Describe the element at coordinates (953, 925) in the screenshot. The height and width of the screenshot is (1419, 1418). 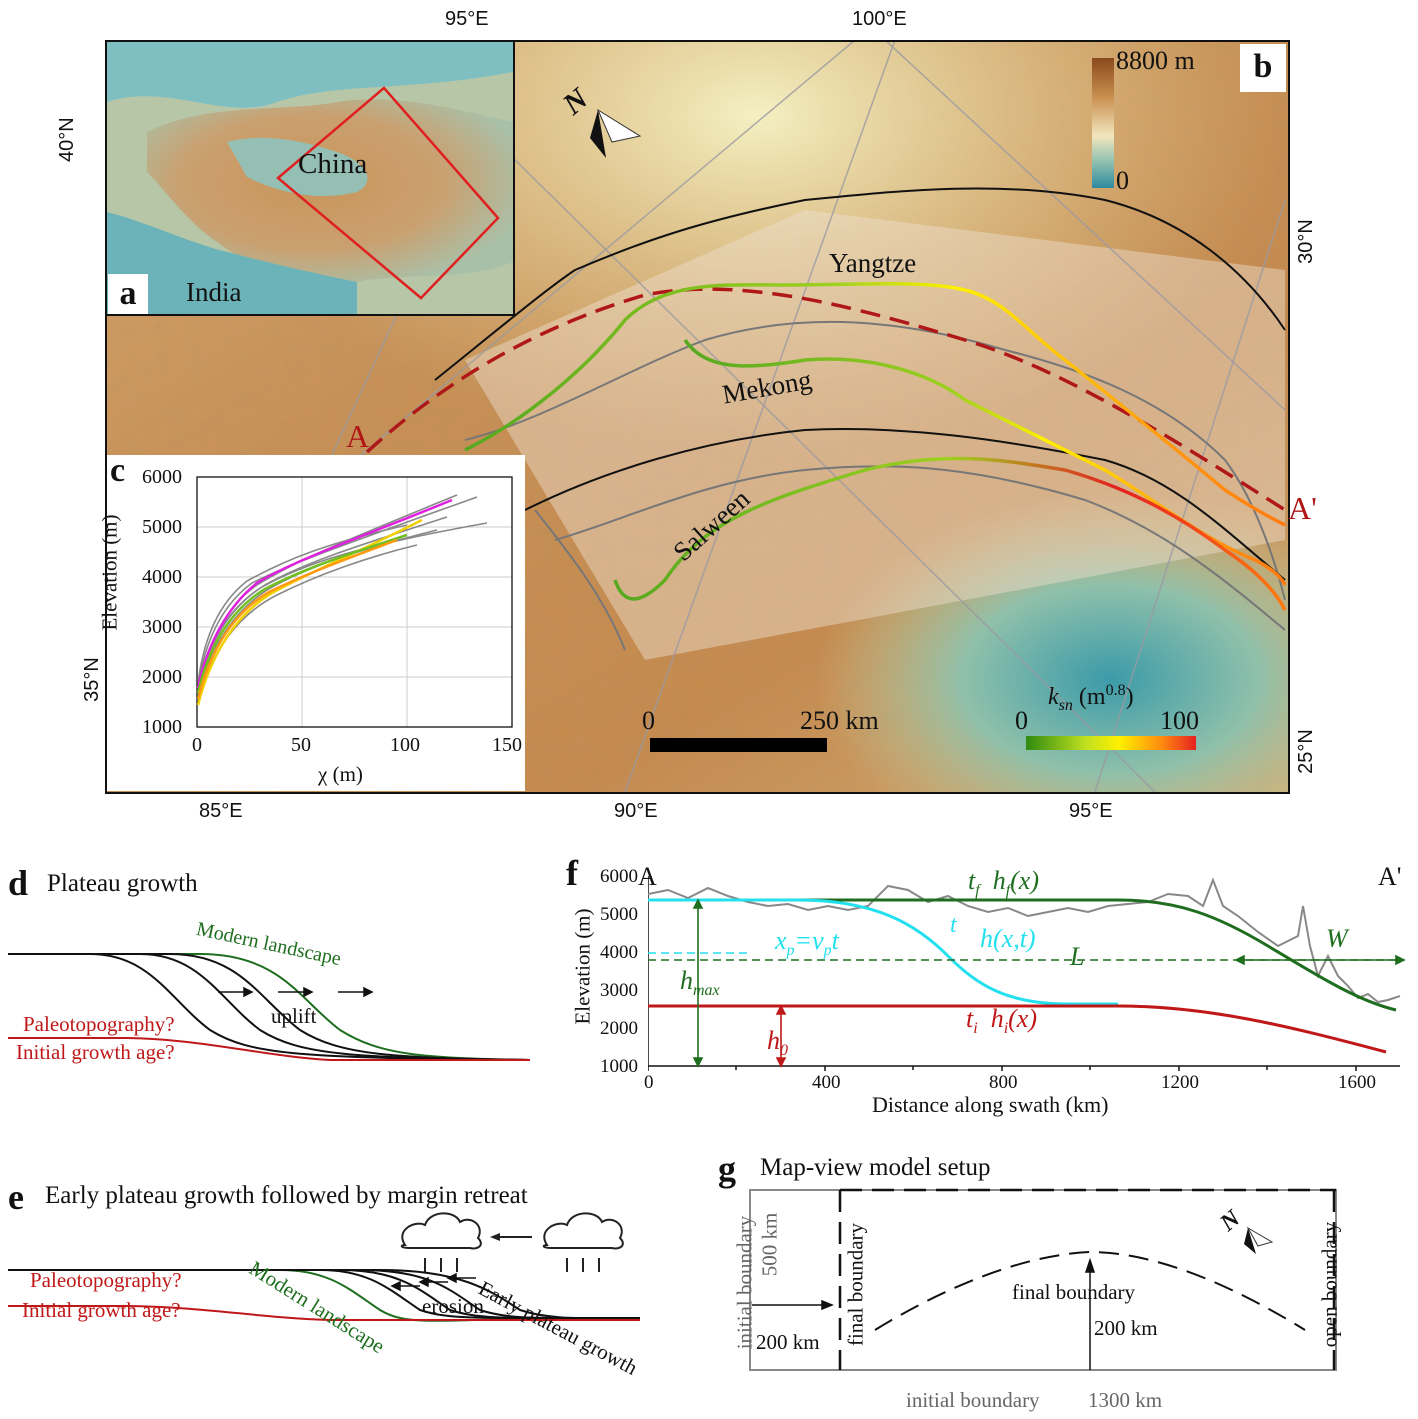
I see `f-label-t: t` at that location.